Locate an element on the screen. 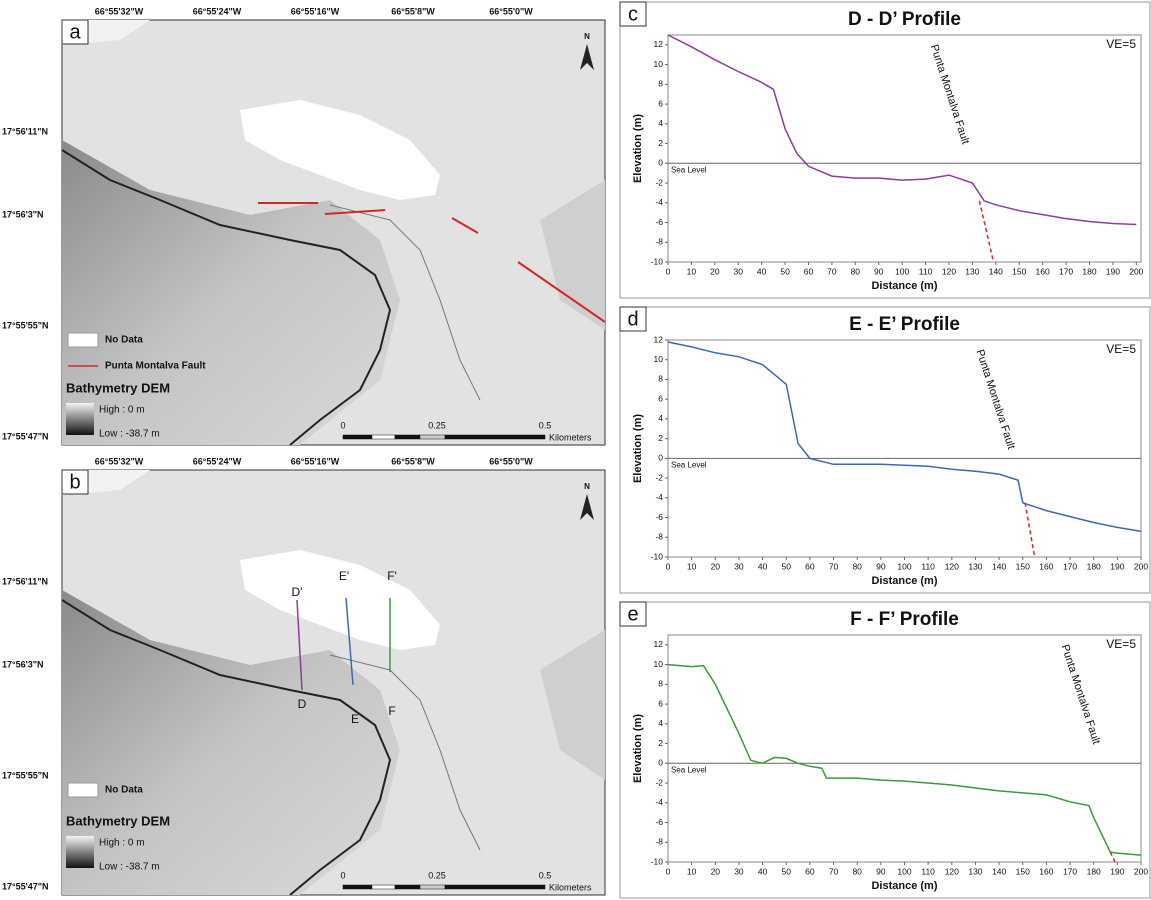 This screenshot has width=1151, height=900. y-tick-label: -8 is located at coordinates (659, 842).